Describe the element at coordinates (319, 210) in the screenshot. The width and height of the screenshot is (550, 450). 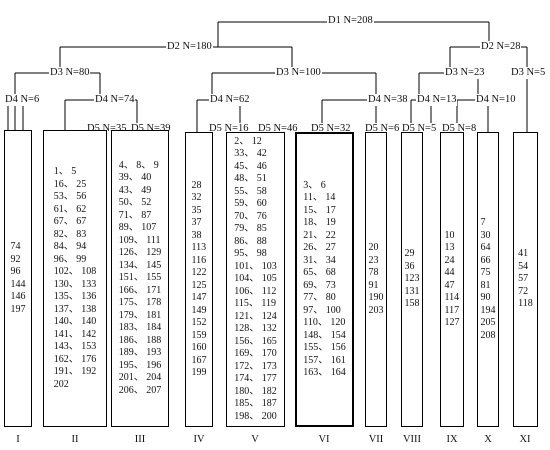
I see `cluster-member-row: 15、 17` at that location.